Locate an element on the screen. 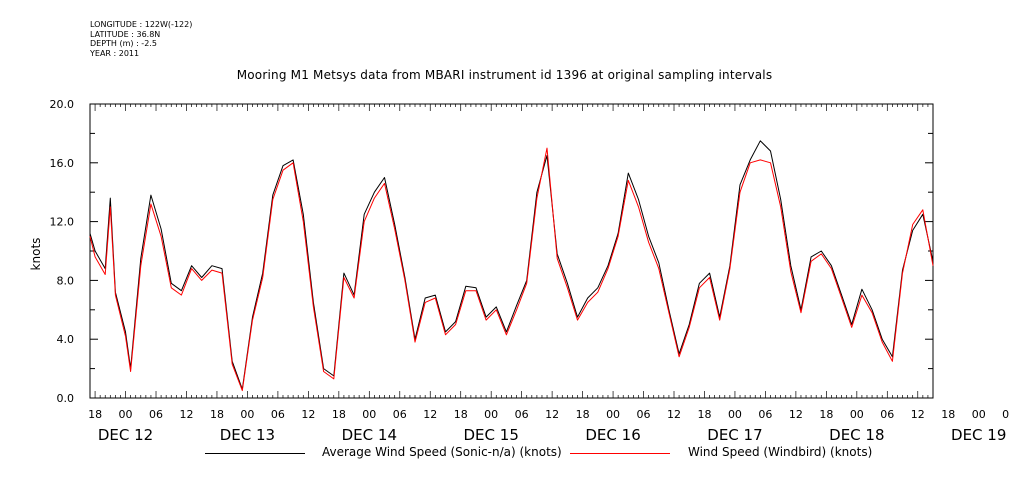  day-label: DEC 12 is located at coordinates (125, 435).